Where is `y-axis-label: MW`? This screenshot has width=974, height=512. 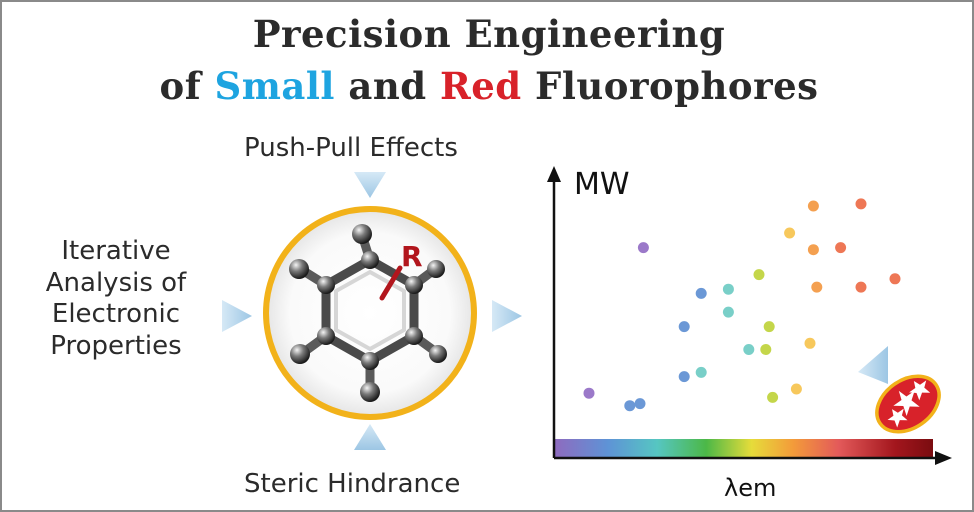
y-axis-label: MW is located at coordinates (602, 184).